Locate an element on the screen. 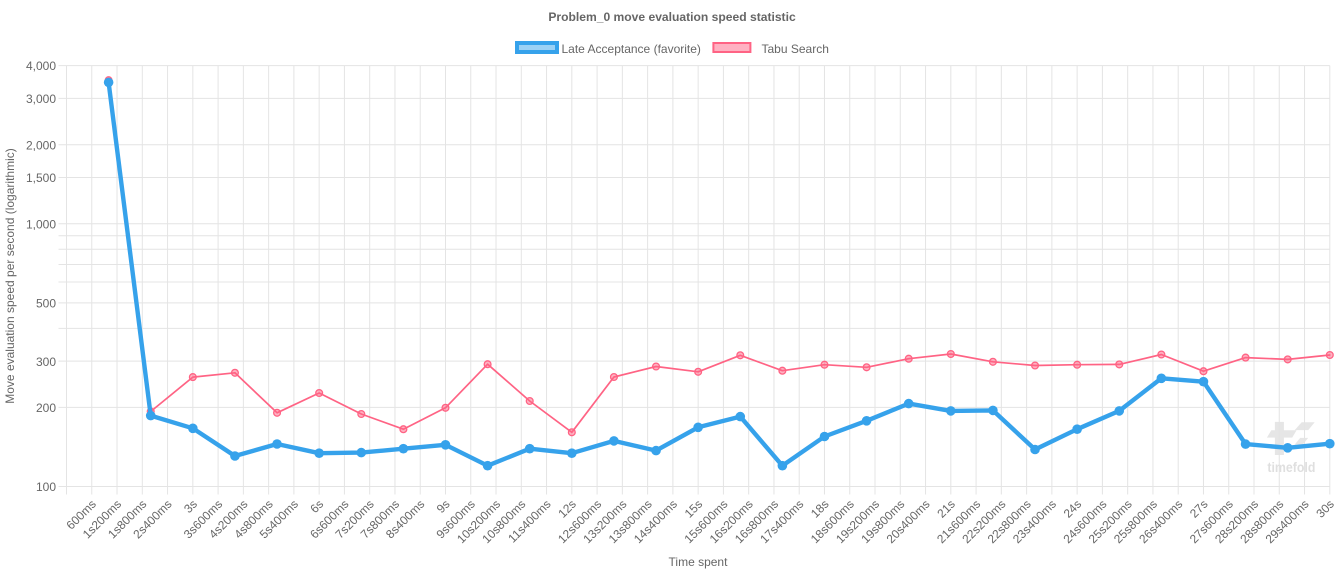 The height and width of the screenshot is (575, 1344). svg-text: 1,000 is located at coordinates (41, 224).